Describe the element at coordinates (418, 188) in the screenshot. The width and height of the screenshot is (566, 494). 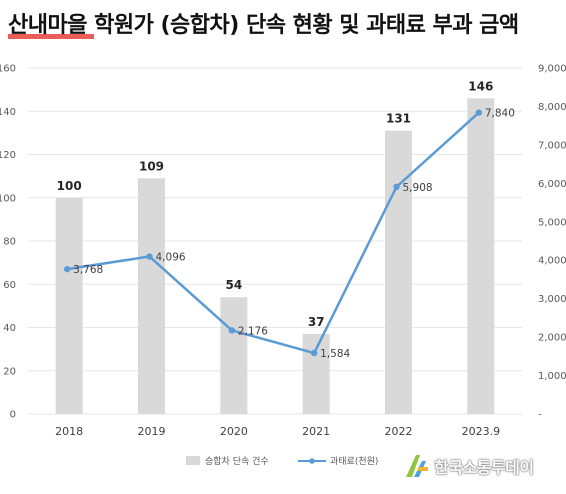
I see `line-value-label: 5,908` at that location.